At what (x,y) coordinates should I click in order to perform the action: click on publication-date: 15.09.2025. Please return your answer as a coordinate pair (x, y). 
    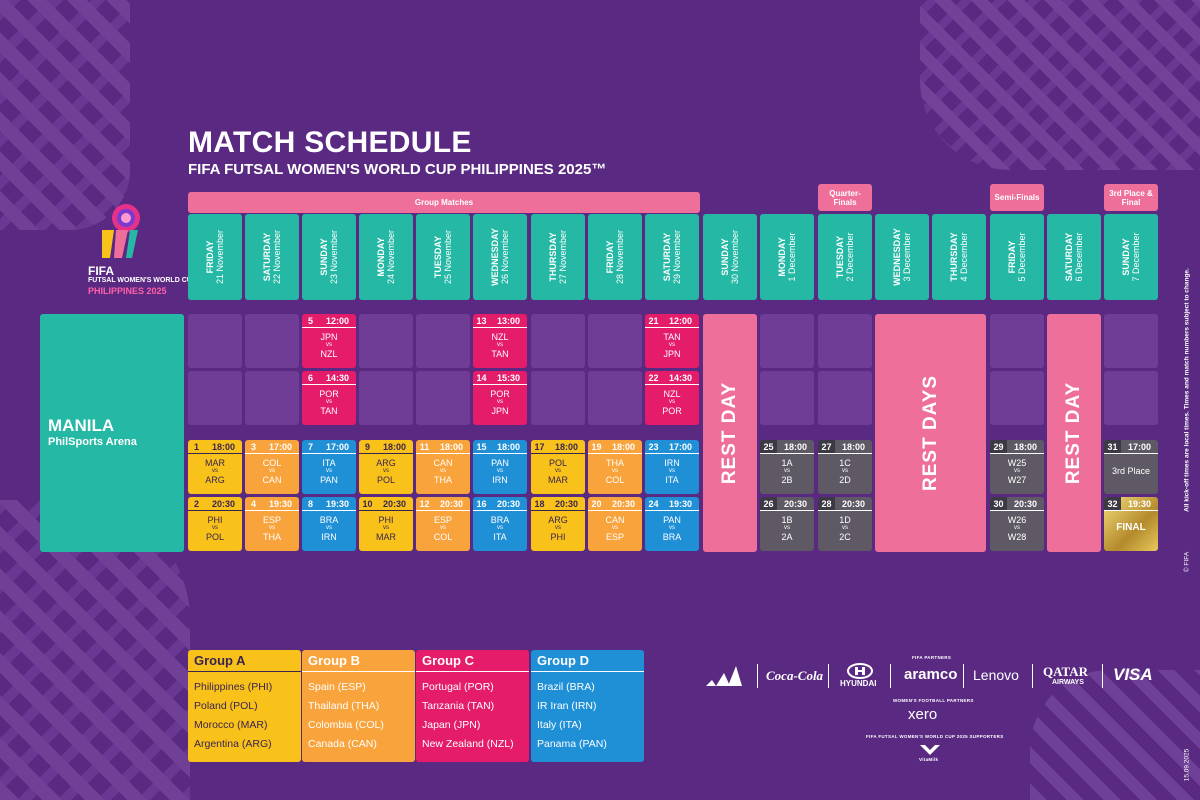
    Looking at the image, I should click on (1187, 765).